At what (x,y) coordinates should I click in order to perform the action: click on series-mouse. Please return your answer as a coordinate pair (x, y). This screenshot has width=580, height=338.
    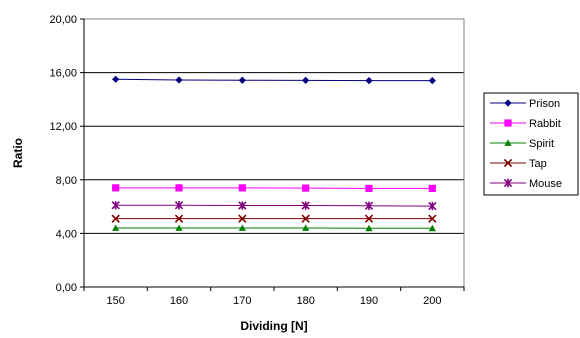
    Looking at the image, I should click on (274, 206).